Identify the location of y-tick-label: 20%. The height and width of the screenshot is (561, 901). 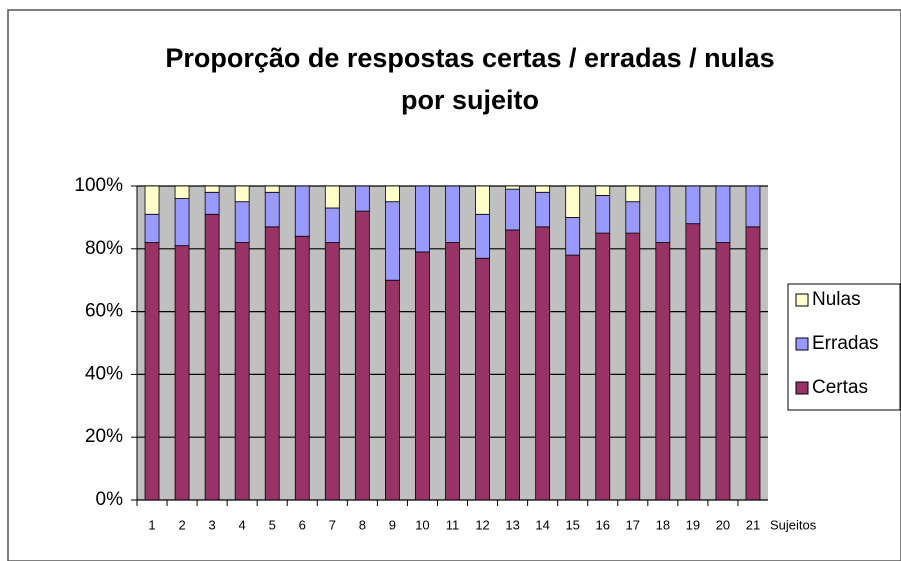
(104, 436).